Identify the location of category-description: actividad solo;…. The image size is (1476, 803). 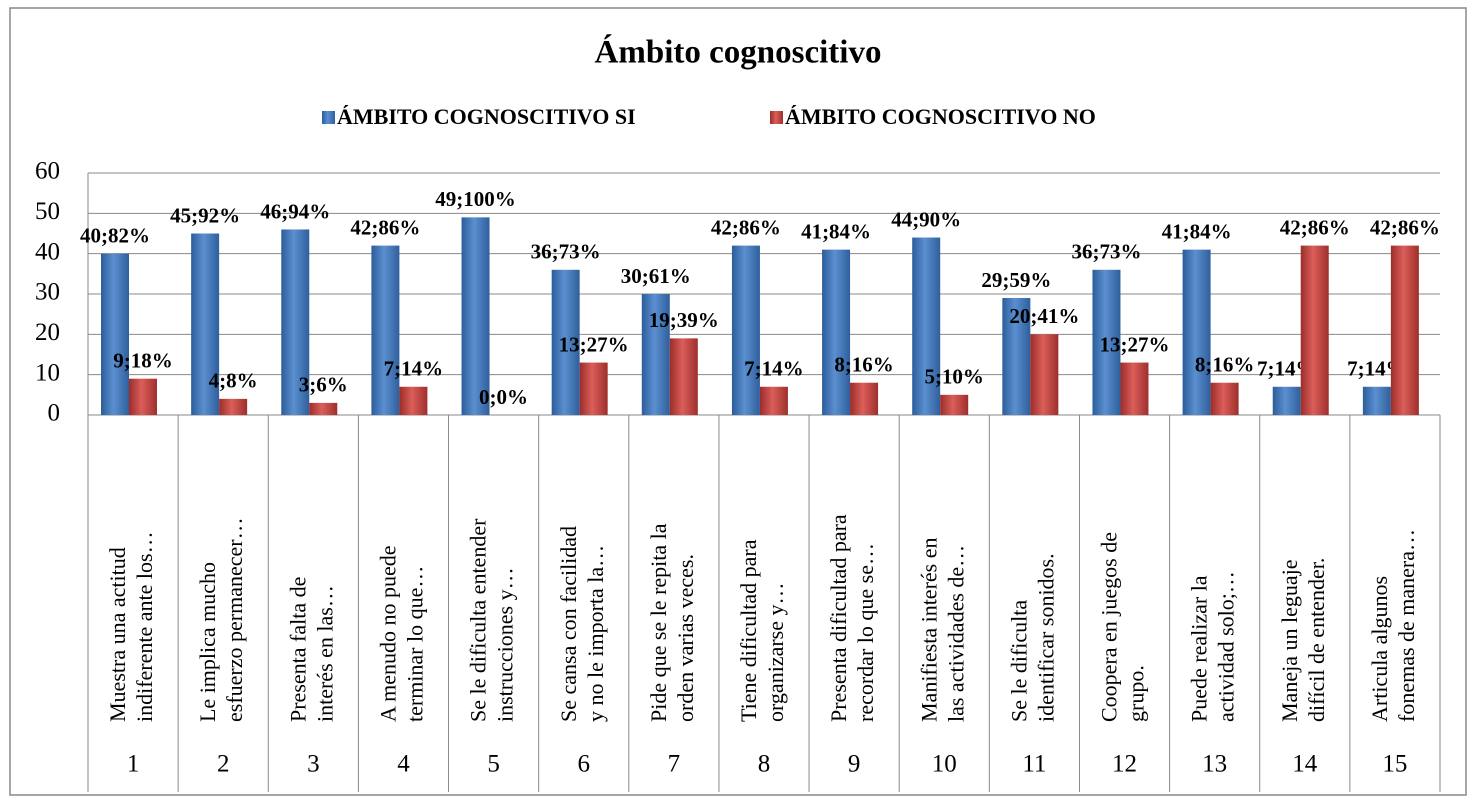
(1226, 646).